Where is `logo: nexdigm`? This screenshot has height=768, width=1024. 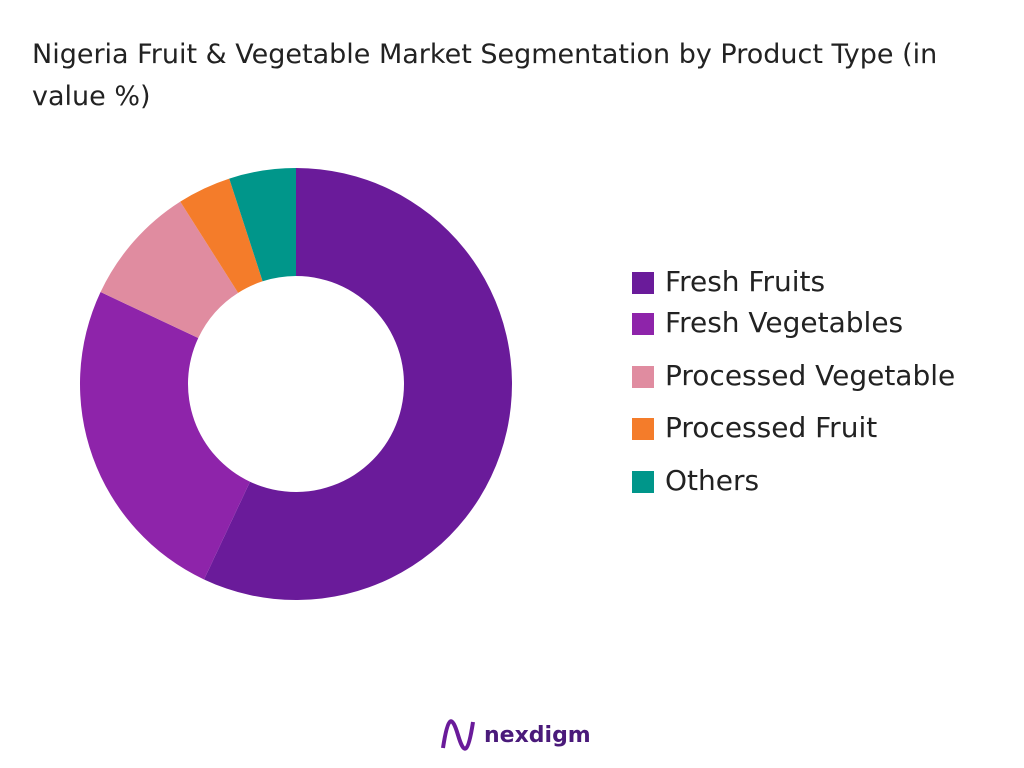
logo: nexdigm is located at coordinates (516, 735).